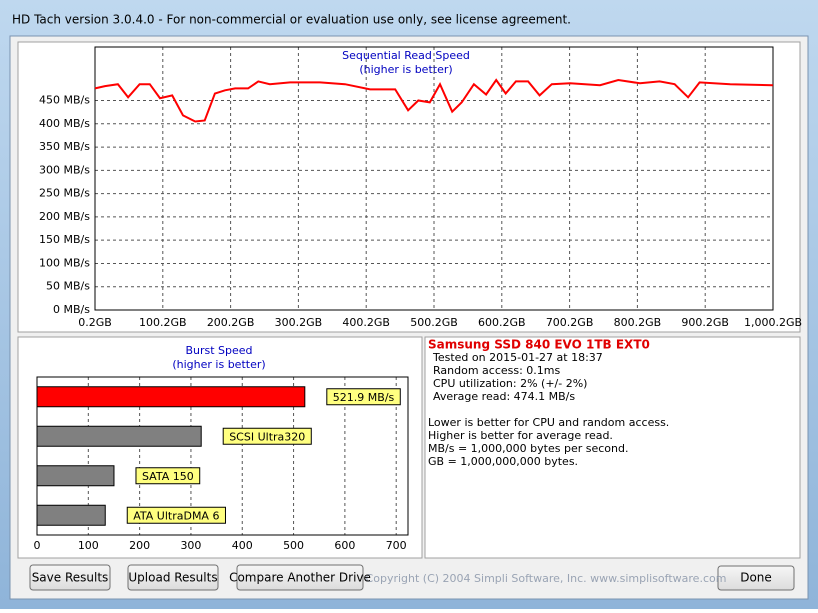 This screenshot has width=818, height=613. Describe the element at coordinates (68, 286) in the screenshot. I see `y-tick-label: 50 MB/s` at that location.